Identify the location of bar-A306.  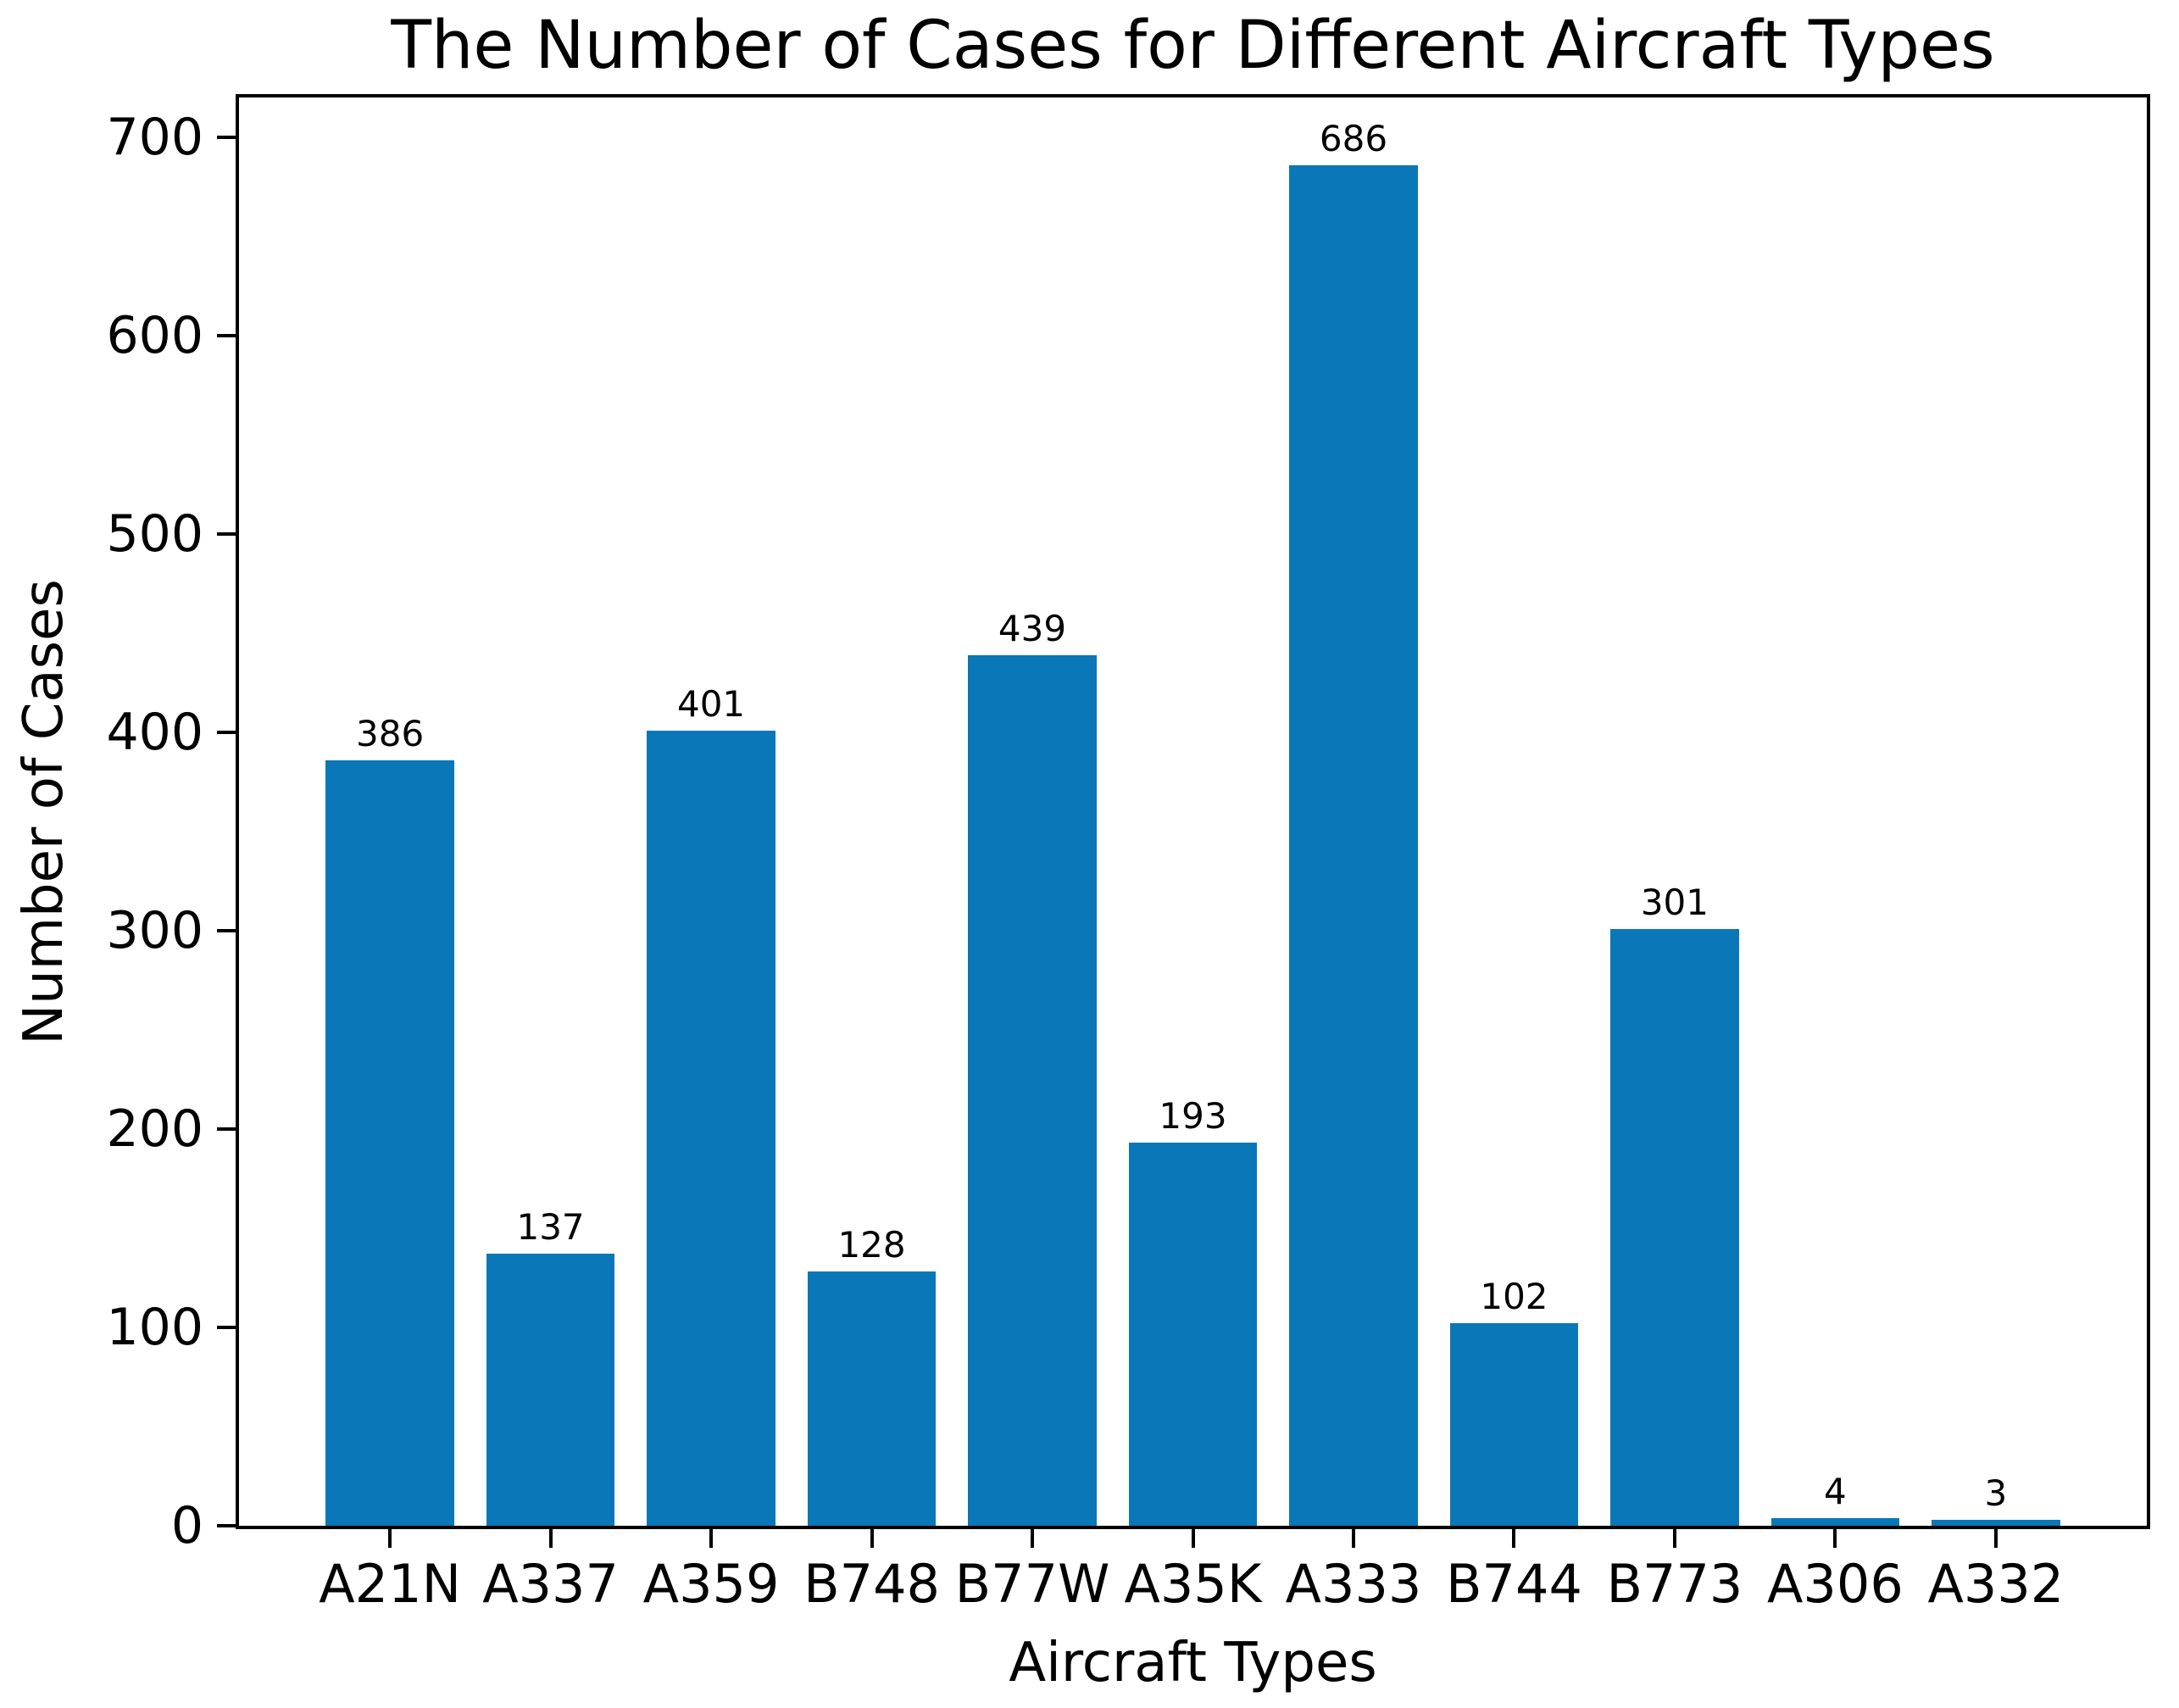
(1835, 1522).